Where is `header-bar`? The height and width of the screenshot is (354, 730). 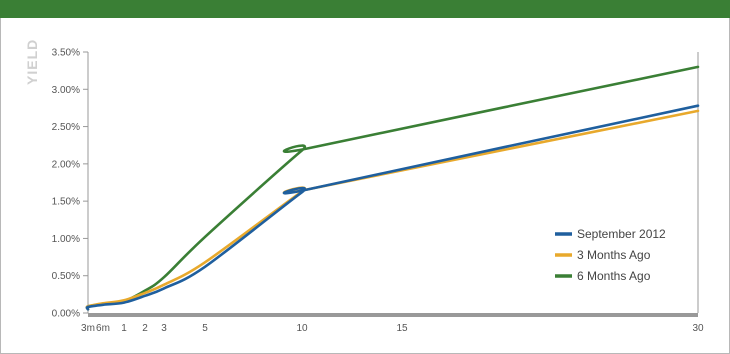 header-bar is located at coordinates (365, 9).